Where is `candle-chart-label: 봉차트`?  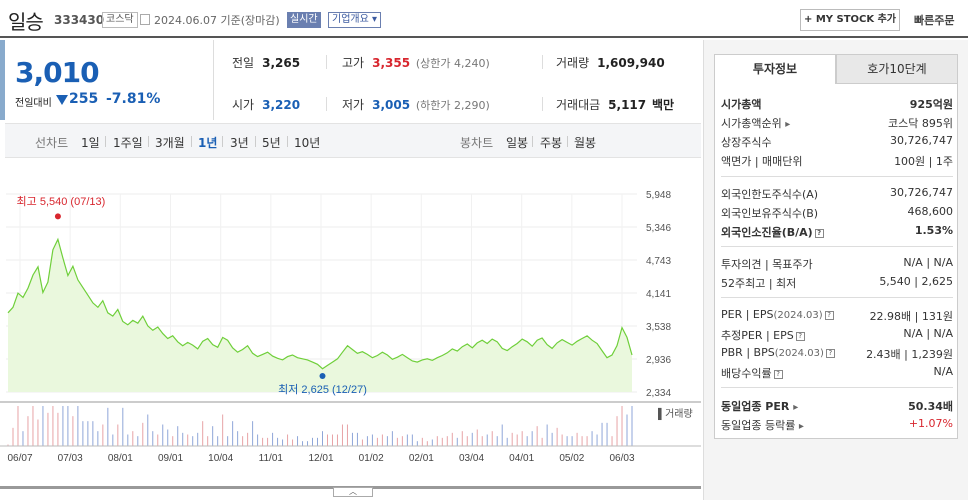 candle-chart-label: 봉차트 is located at coordinates (477, 143).